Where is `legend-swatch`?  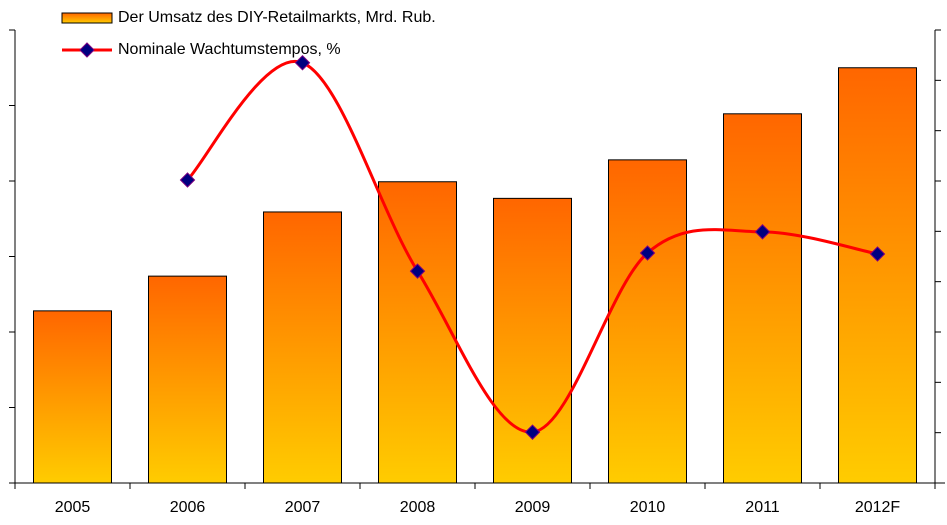 legend-swatch is located at coordinates (87, 18).